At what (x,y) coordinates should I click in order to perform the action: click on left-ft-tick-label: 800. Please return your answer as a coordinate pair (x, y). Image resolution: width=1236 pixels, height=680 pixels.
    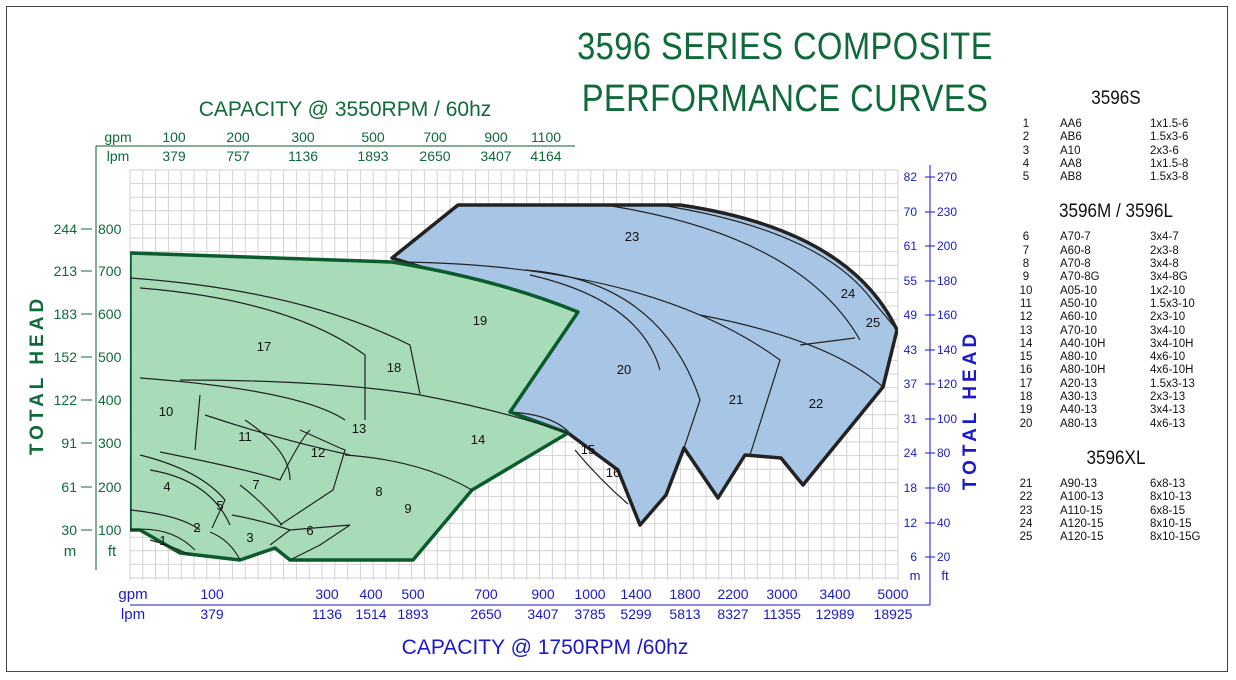
    Looking at the image, I should click on (110, 229).